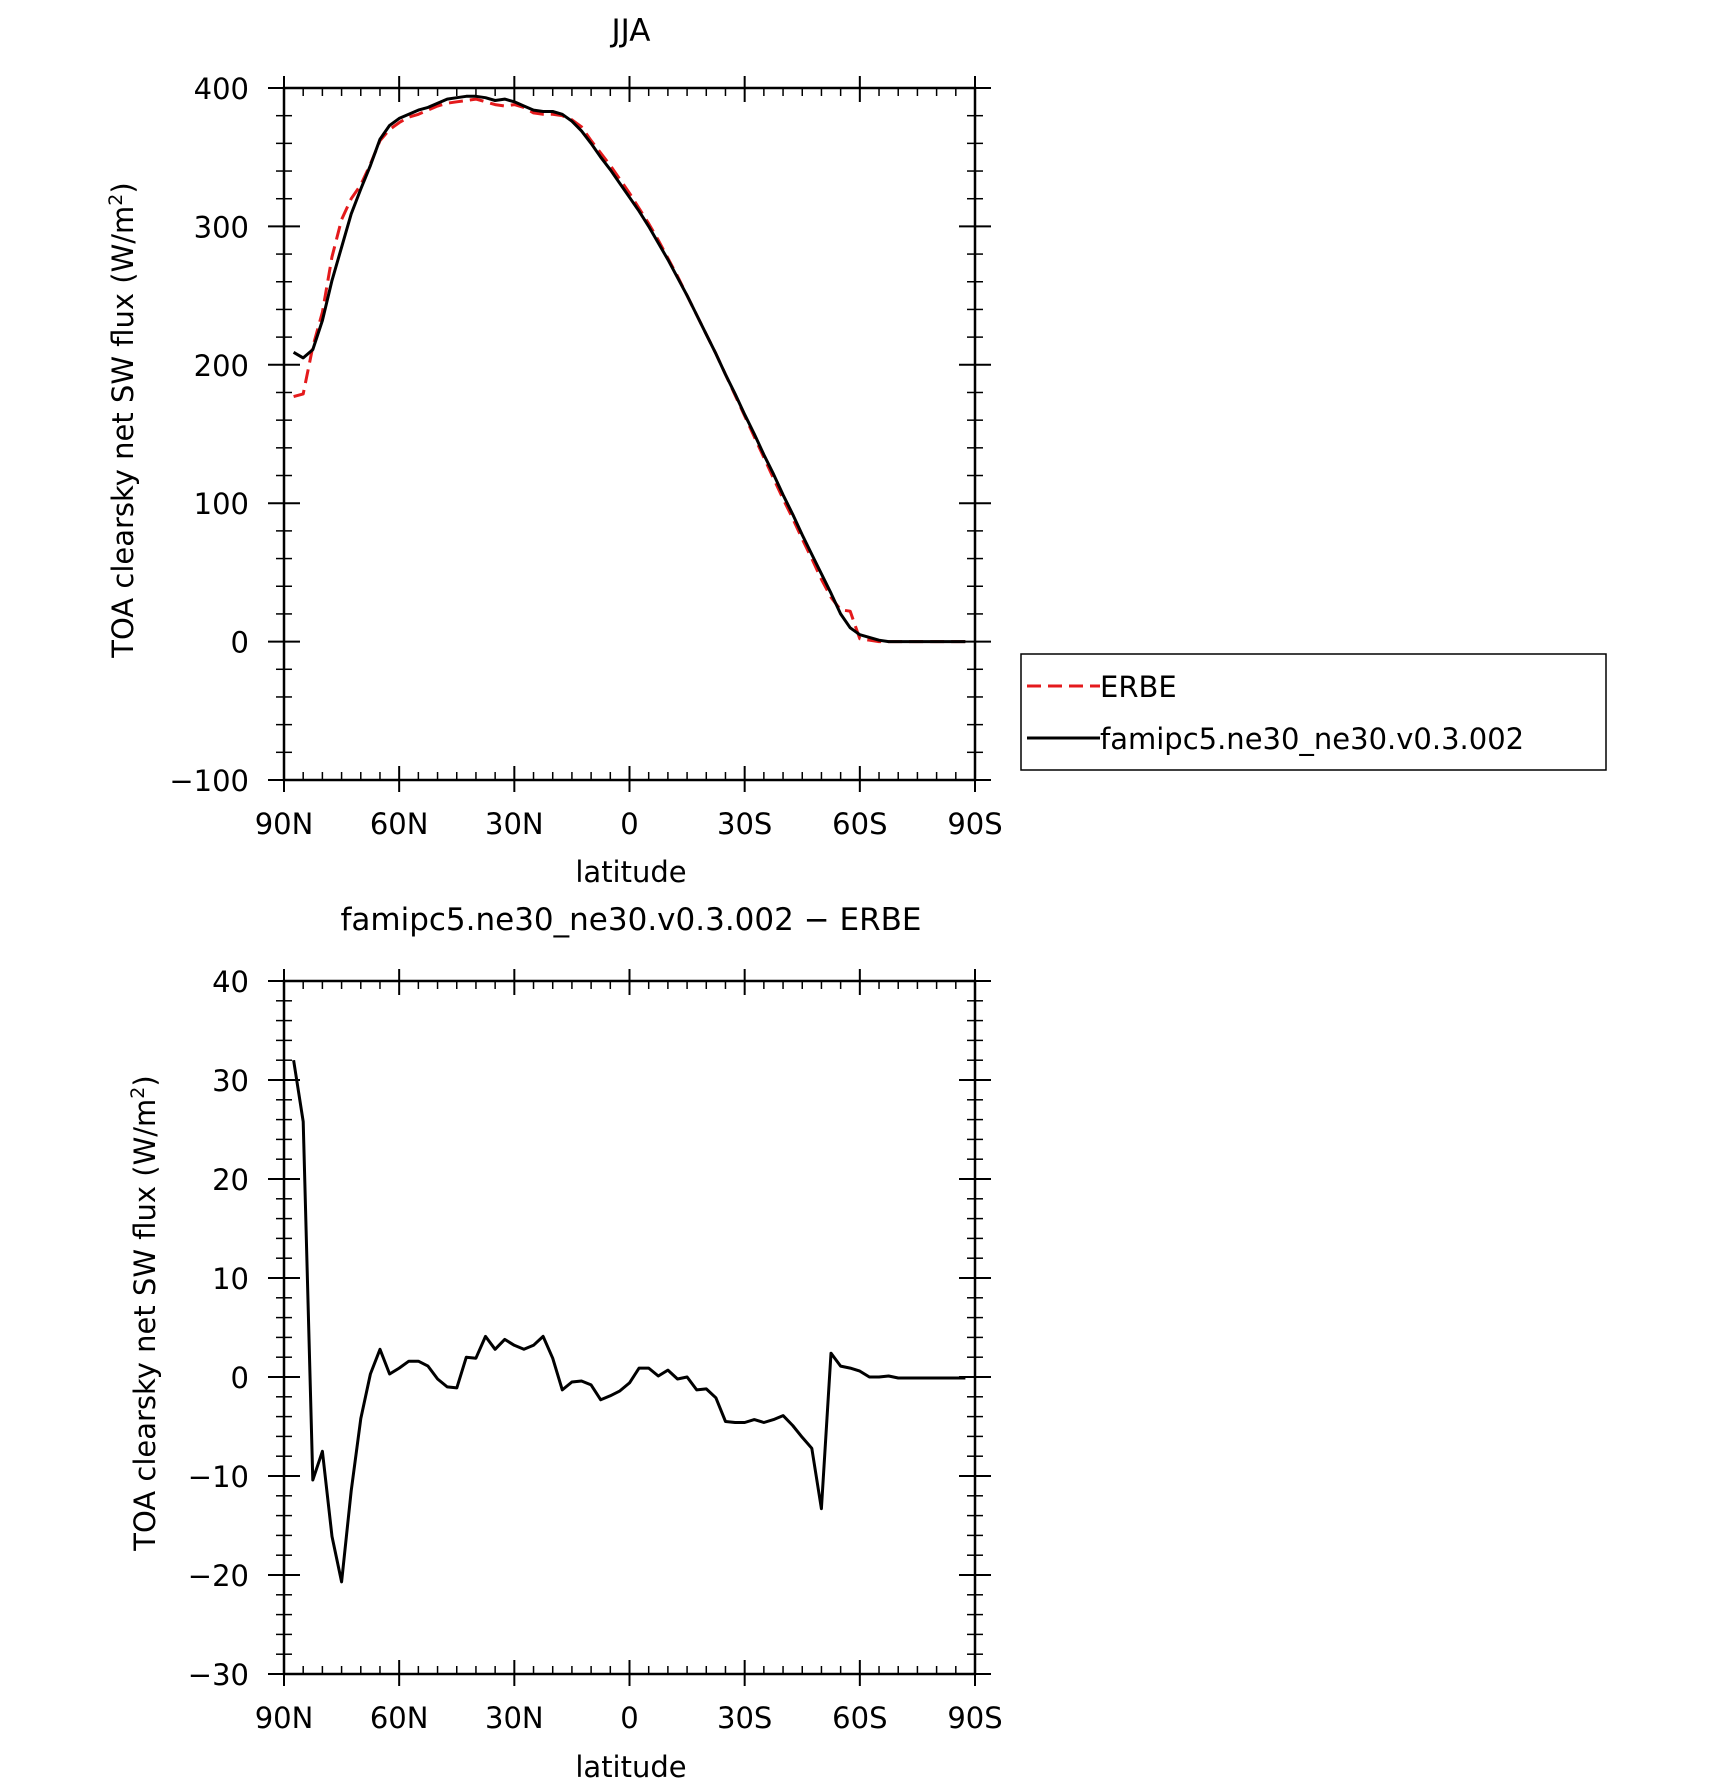 The image size is (1710, 1789). I want to click on y-tick-label: −30, so click(218, 1675).